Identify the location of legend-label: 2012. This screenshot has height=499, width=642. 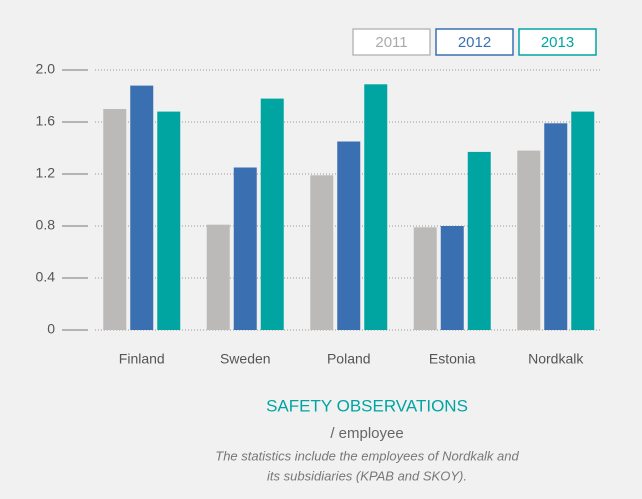
(474, 42).